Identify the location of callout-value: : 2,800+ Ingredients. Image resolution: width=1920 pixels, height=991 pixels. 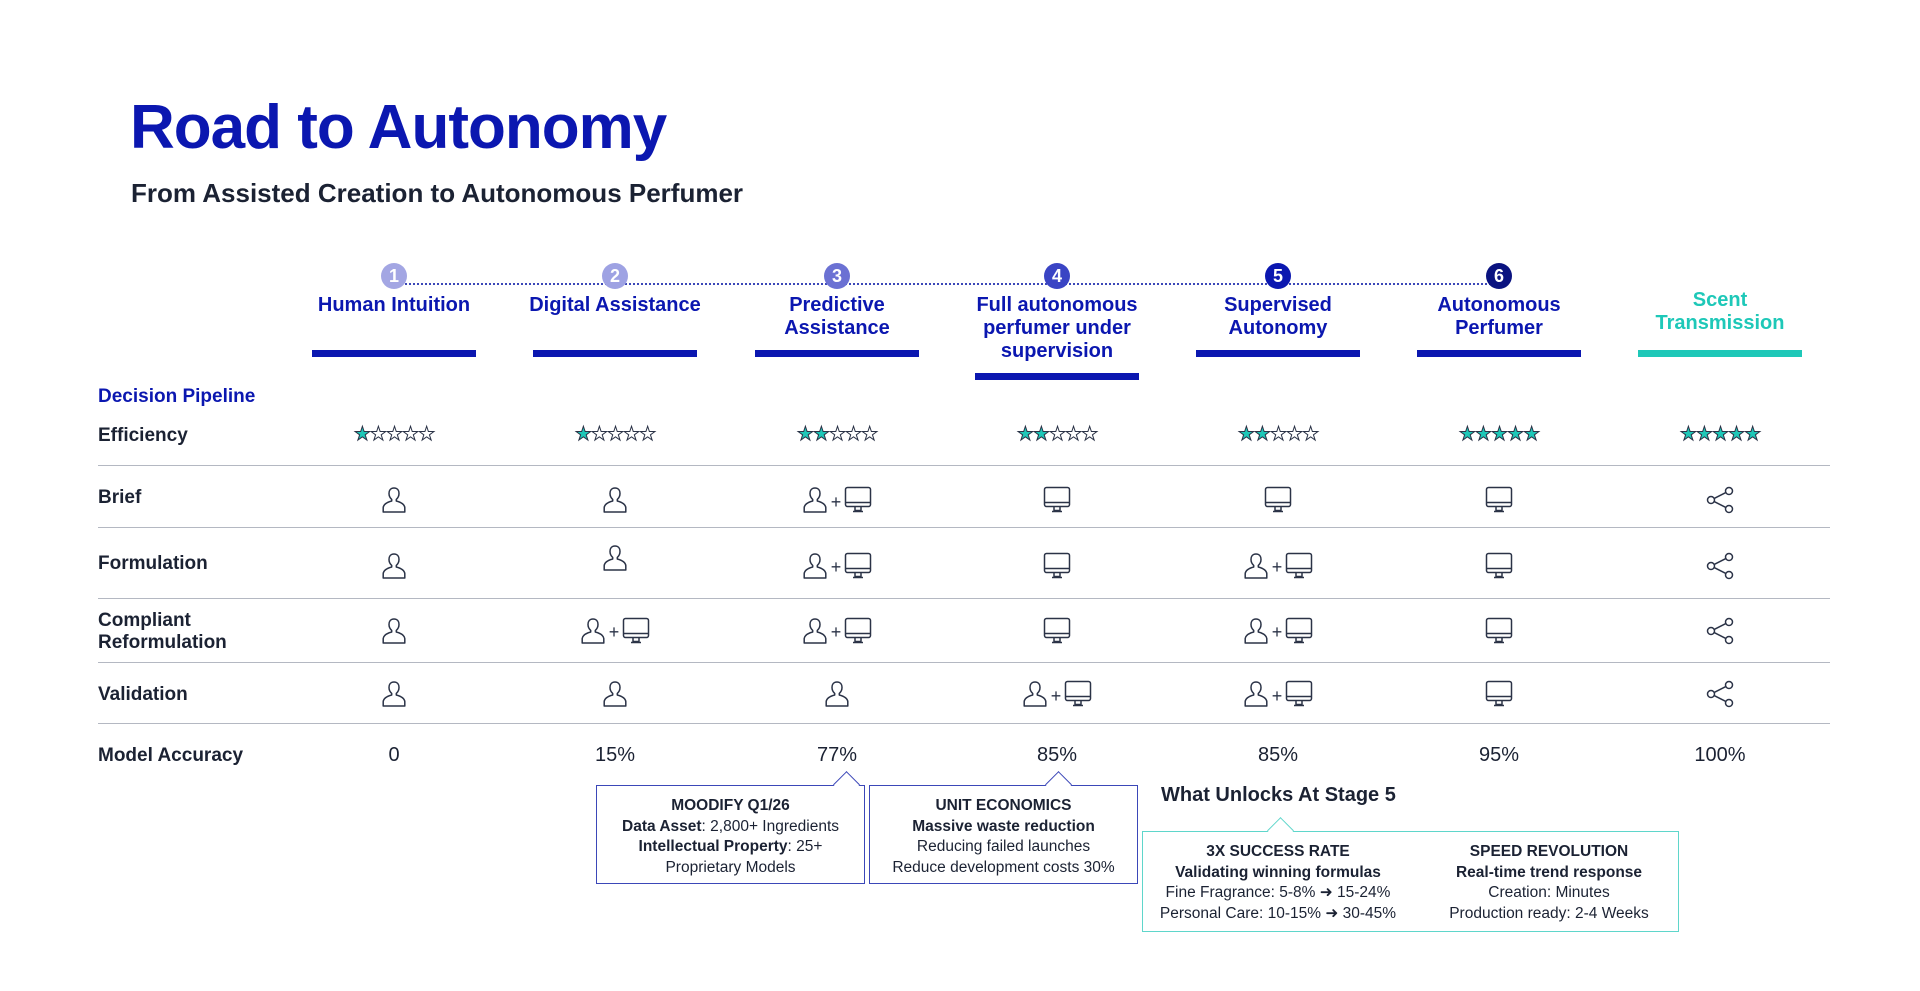
(770, 826).